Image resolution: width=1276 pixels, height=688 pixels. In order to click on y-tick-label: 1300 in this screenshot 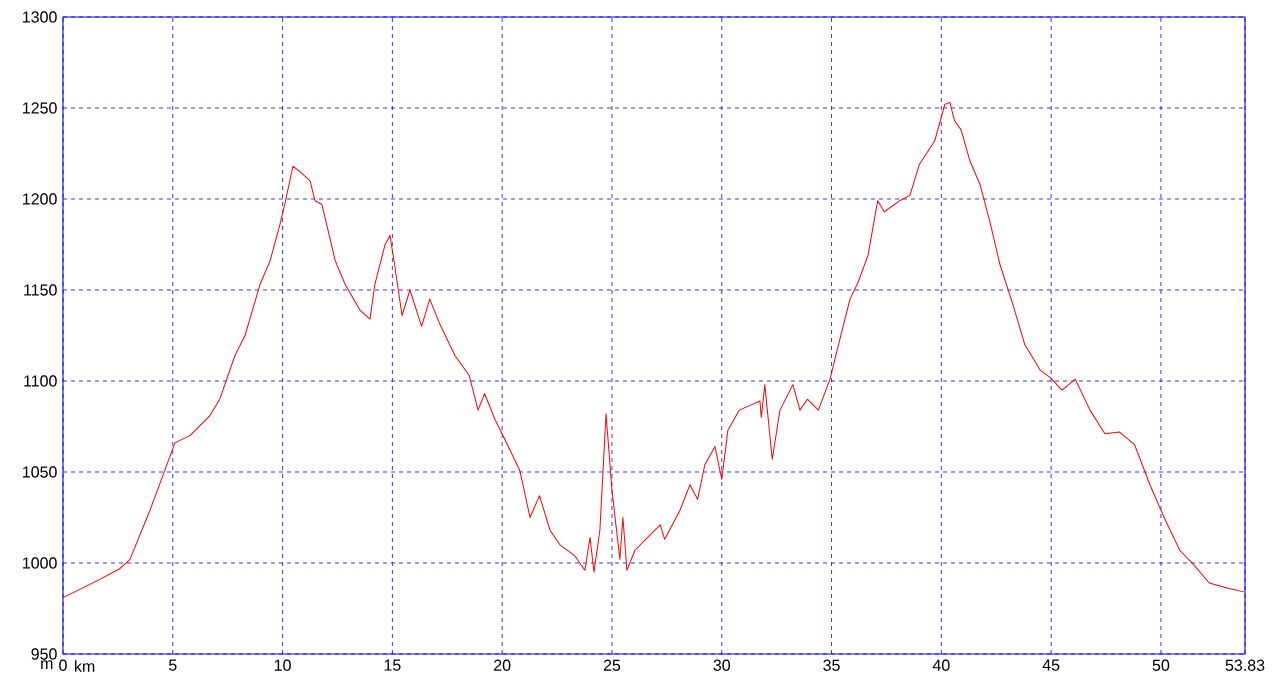, I will do `click(40, 17)`.